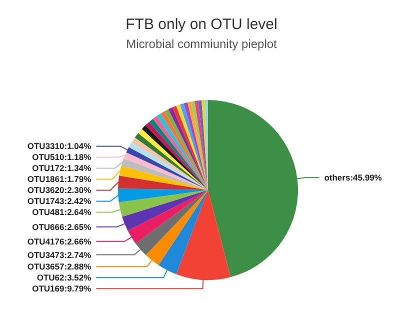 This screenshot has width=403, height=323. Describe the element at coordinates (62, 227) in the screenshot. I see `slice-label: OTU666:2.65%` at that location.